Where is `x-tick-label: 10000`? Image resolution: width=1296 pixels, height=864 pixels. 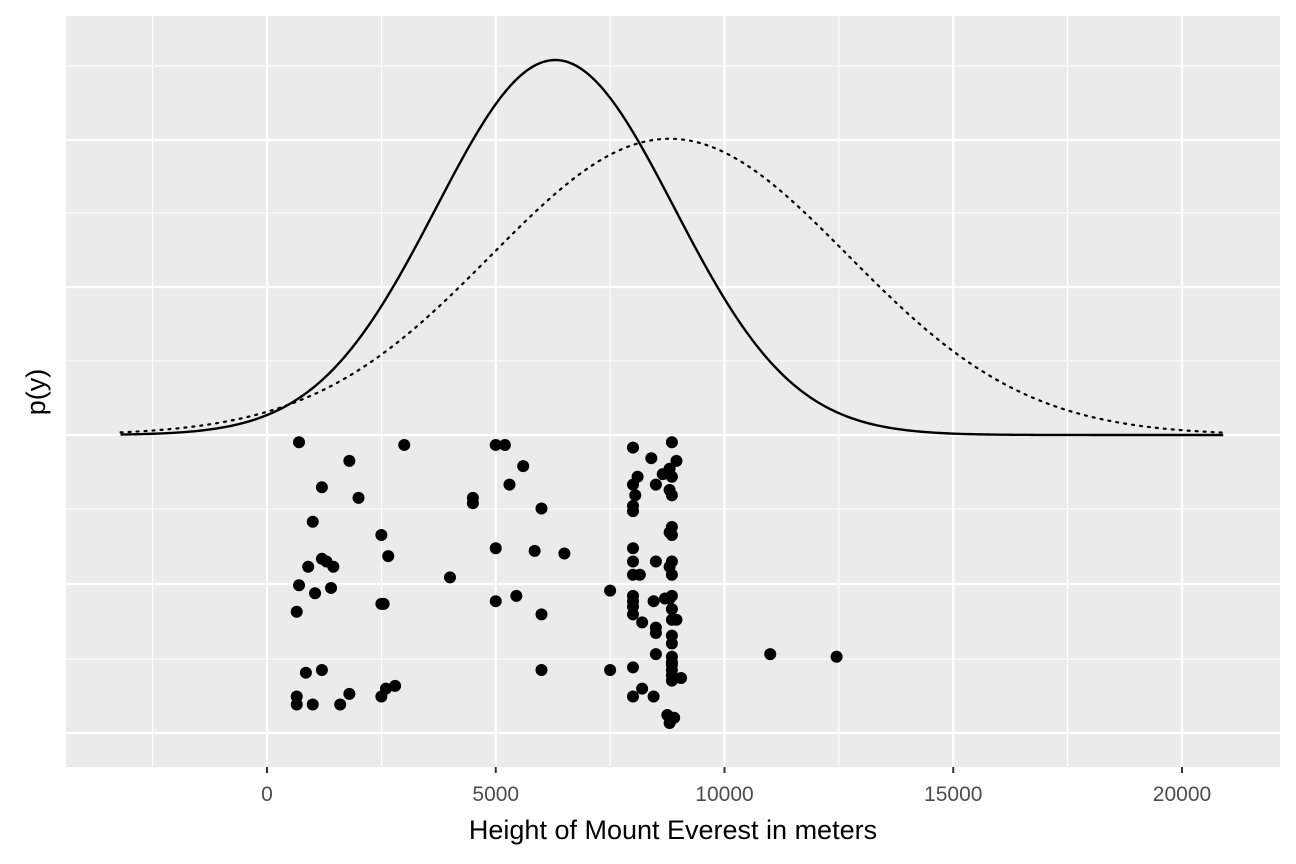 x-tick-label: 10000 is located at coordinates (724, 794).